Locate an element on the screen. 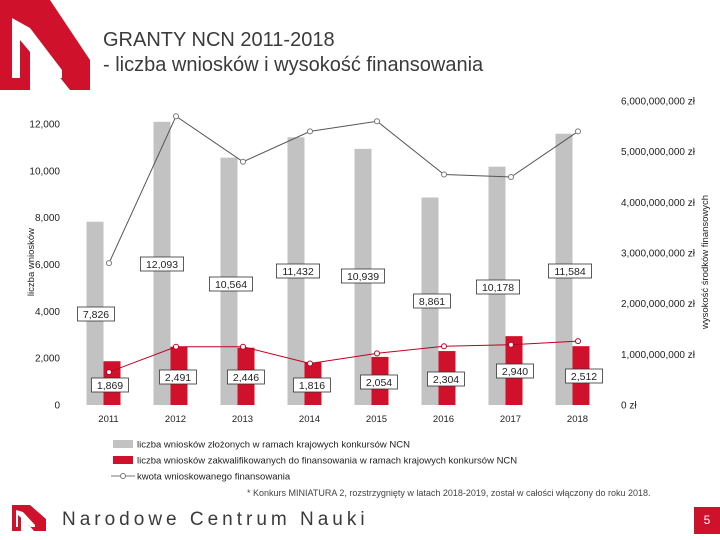 Image resolution: width=720 pixels, height=540 pixels. gray-bar-value-label: 10,939 is located at coordinates (363, 277).